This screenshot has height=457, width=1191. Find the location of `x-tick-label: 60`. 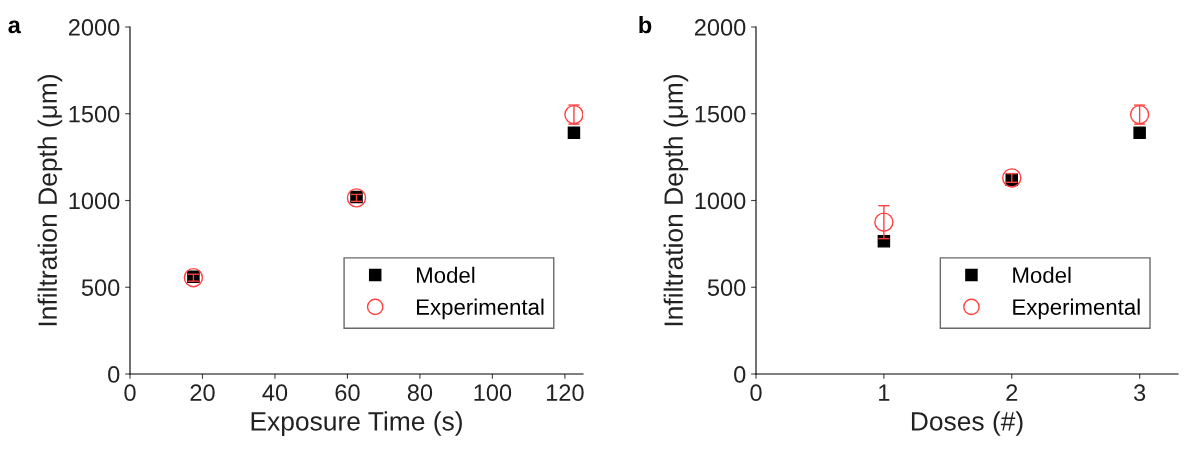

x-tick-label: 60 is located at coordinates (347, 393).